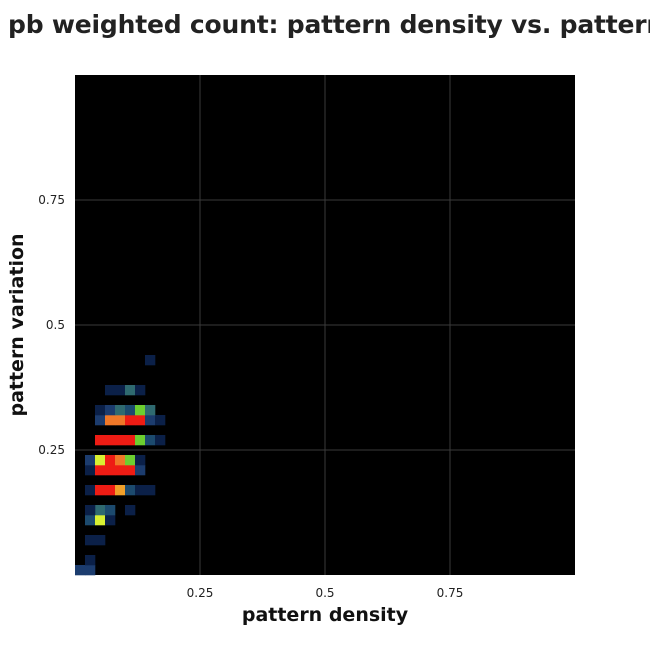 The width and height of the screenshot is (650, 650). Describe the element at coordinates (17, 324) in the screenshot. I see `y-axis-title: pattern variation` at that location.